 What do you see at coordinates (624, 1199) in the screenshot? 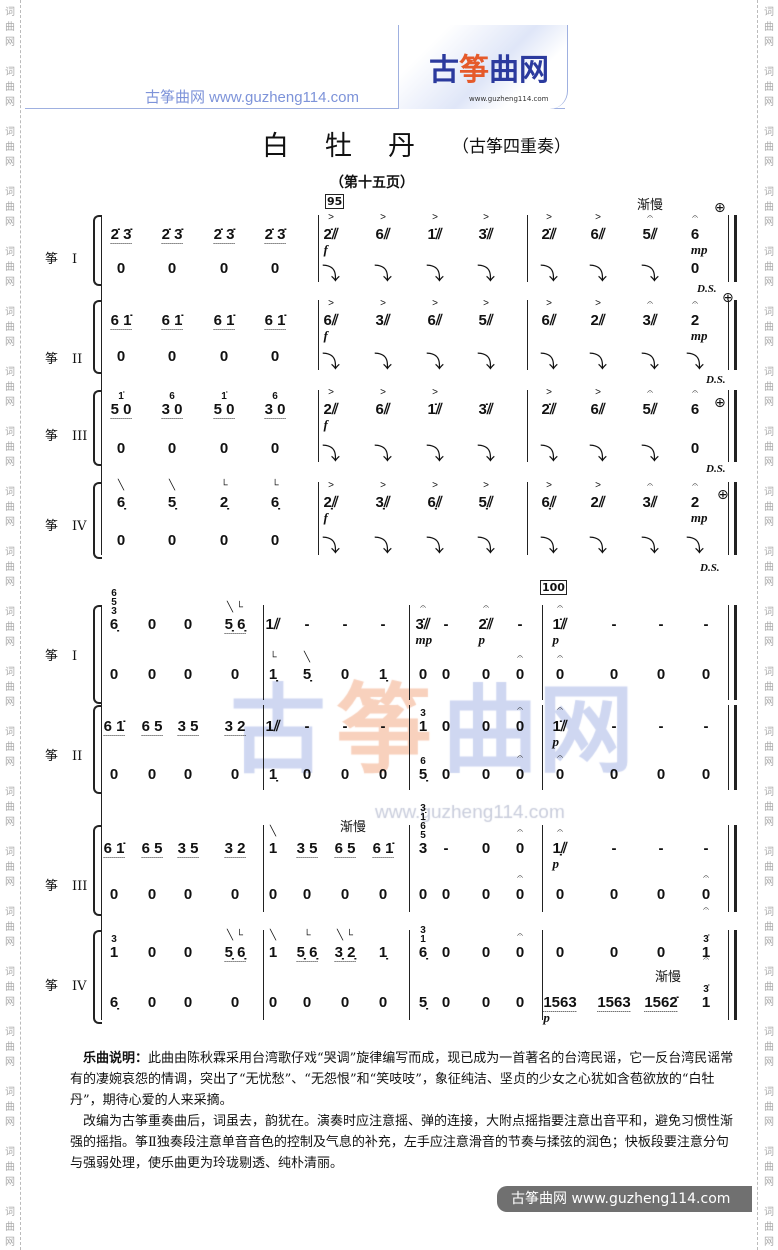
I see `footer-site-badge: 古筝曲网 www.guzheng114.com` at bounding box center [624, 1199].